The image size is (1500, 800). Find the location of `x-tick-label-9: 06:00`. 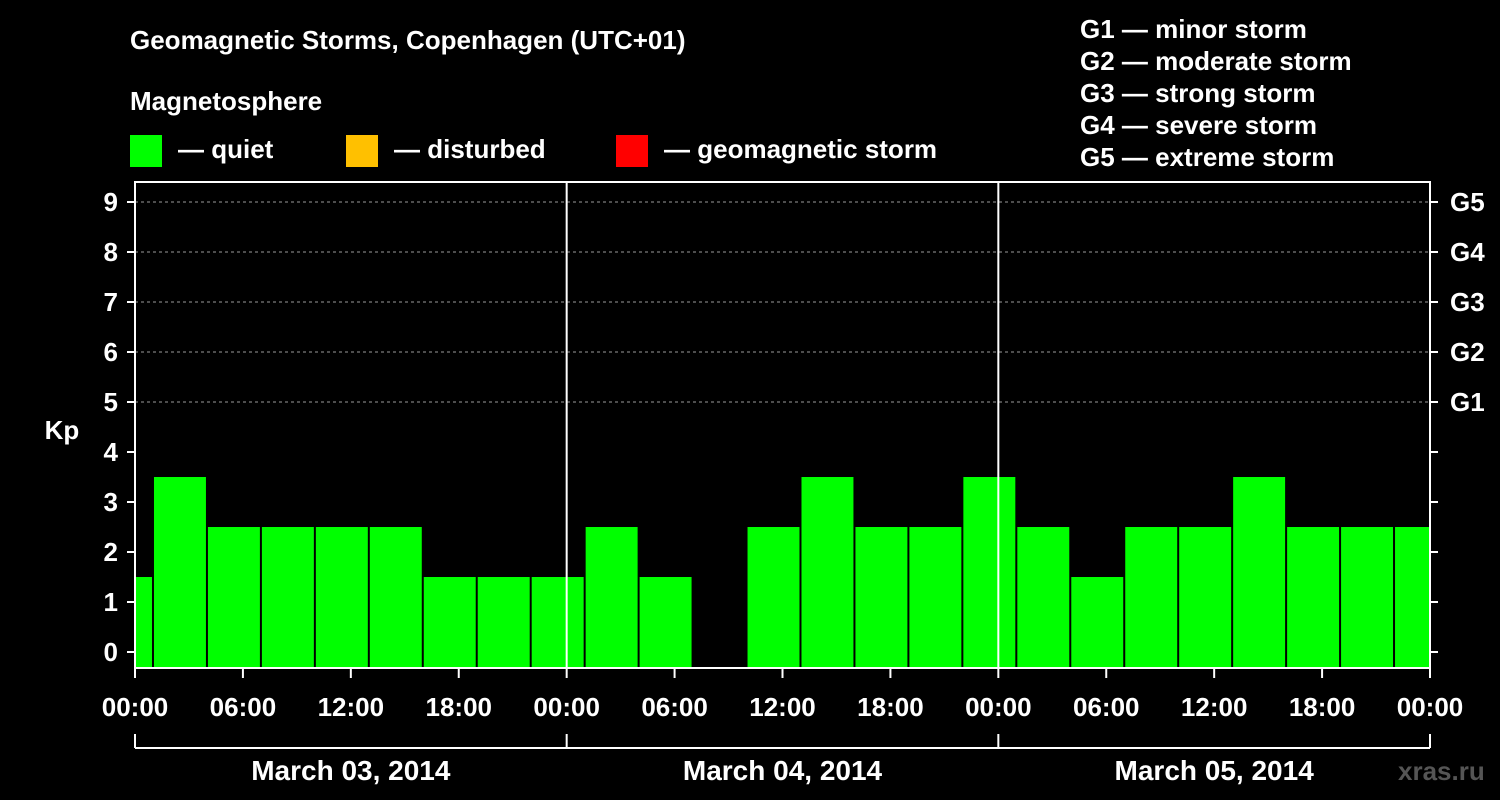

x-tick-label-9: 06:00 is located at coordinates (1106, 707).